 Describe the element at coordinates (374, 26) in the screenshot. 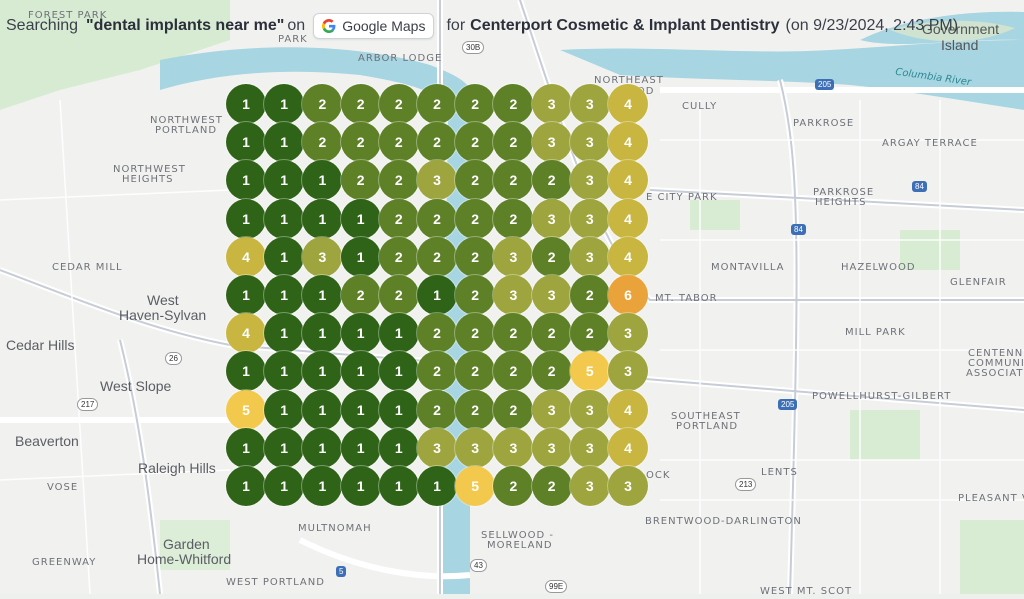

I see `google-maps-button: Google Maps` at that location.